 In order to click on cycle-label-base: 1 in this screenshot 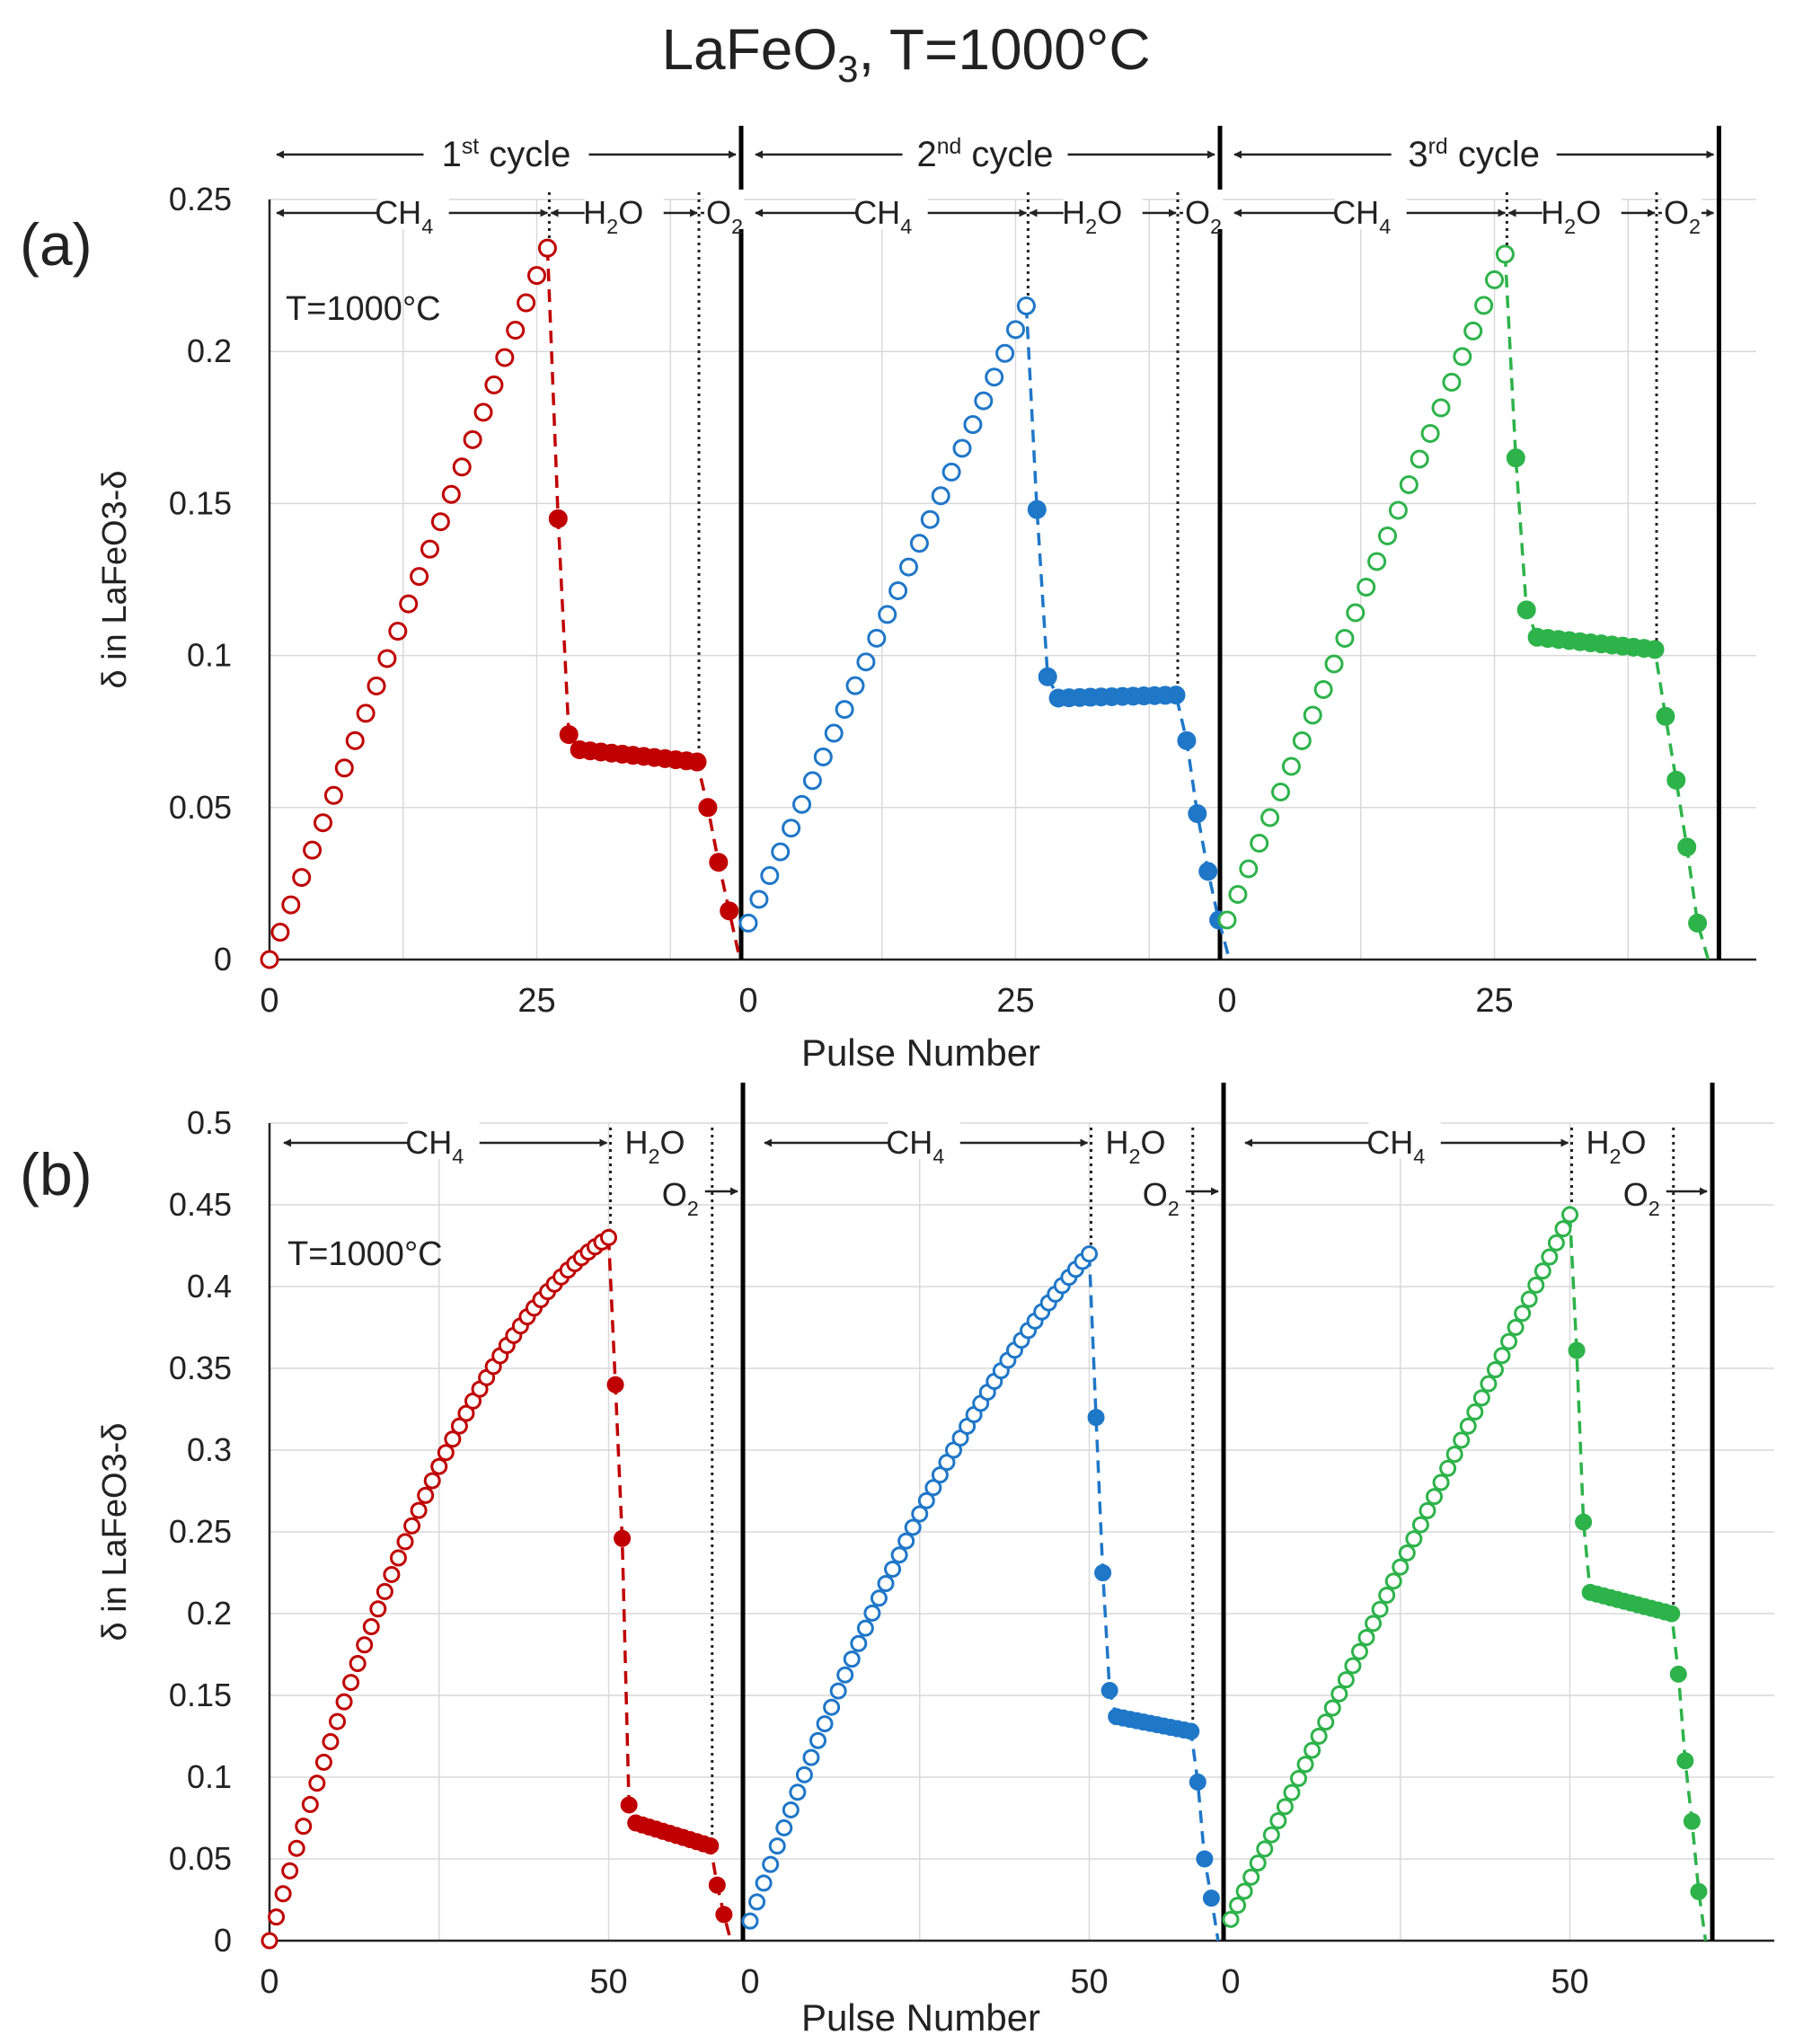, I will do `click(452, 154)`.